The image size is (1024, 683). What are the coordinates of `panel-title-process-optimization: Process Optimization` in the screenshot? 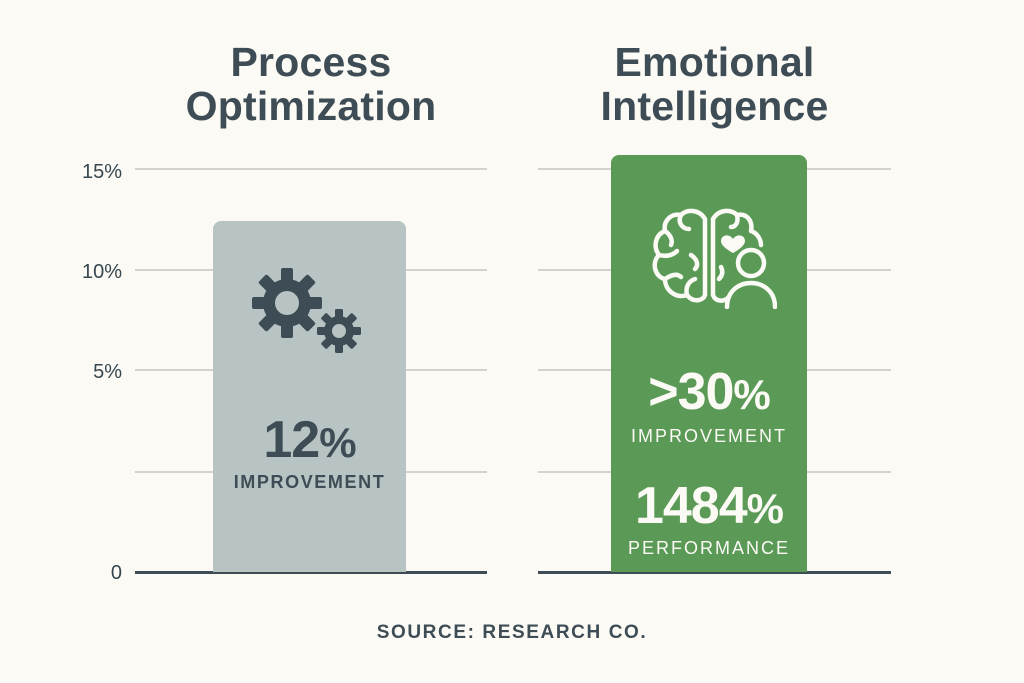 It's located at (311, 84).